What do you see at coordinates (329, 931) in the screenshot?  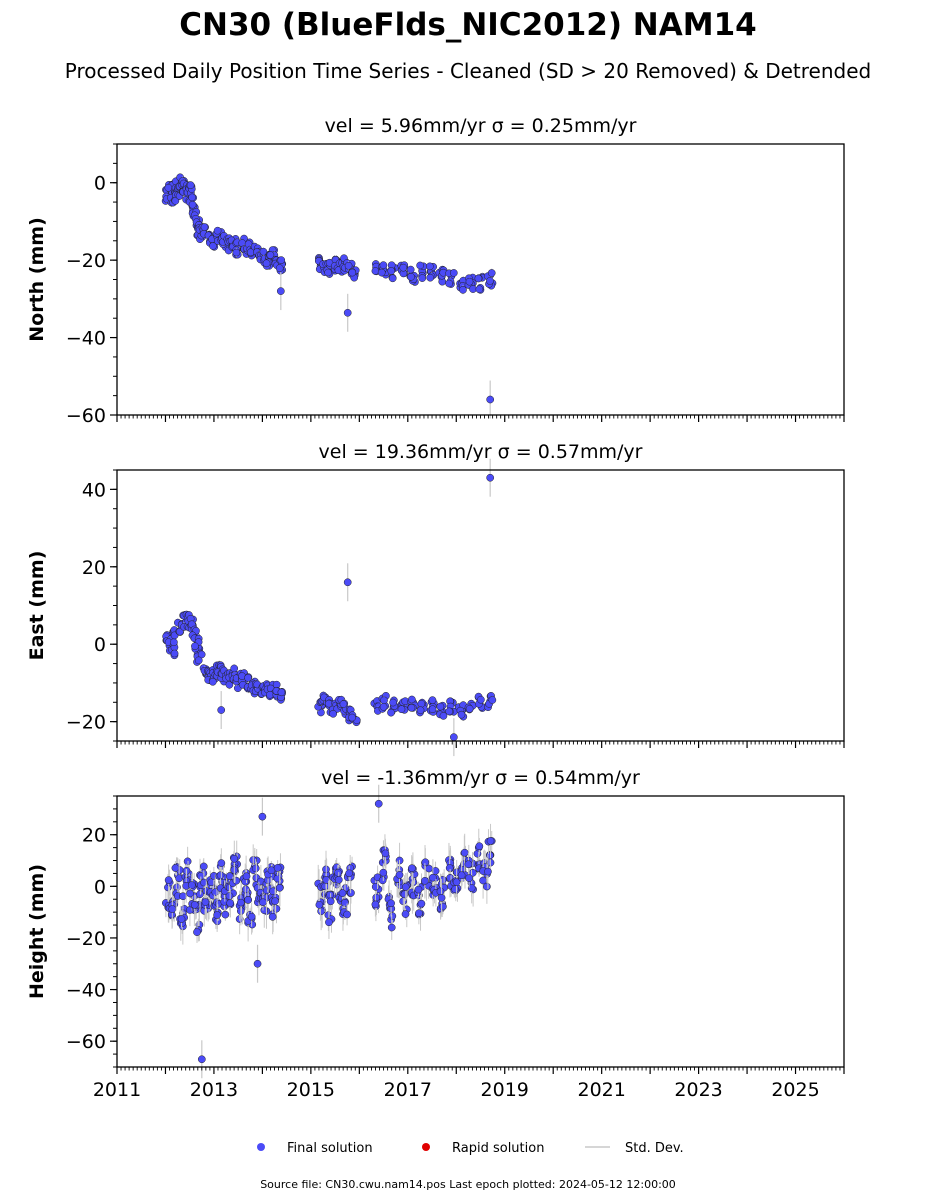 I see `data-layer` at bounding box center [329, 931].